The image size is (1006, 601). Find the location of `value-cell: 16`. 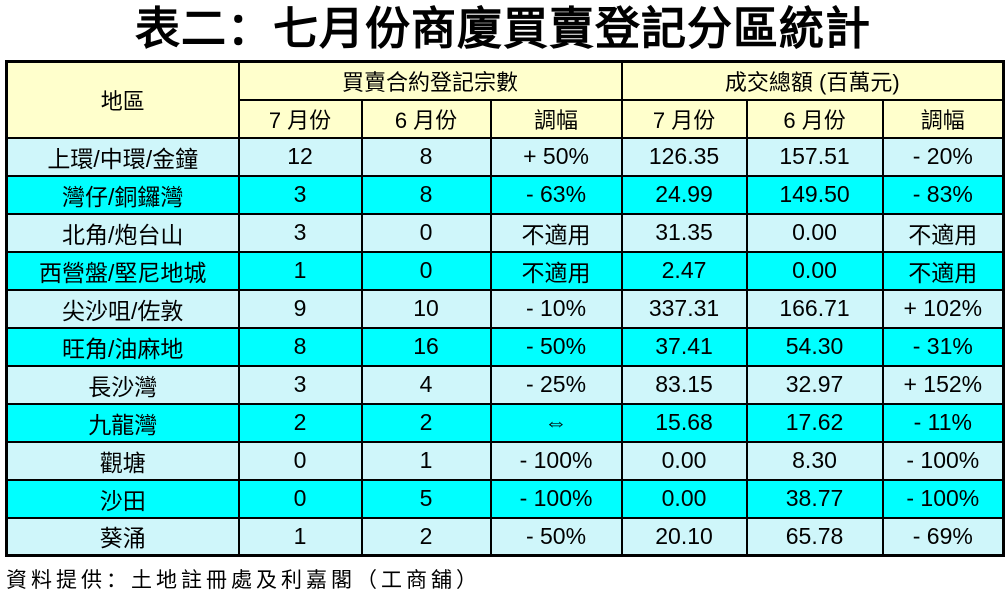

value-cell: 16 is located at coordinates (426, 346).